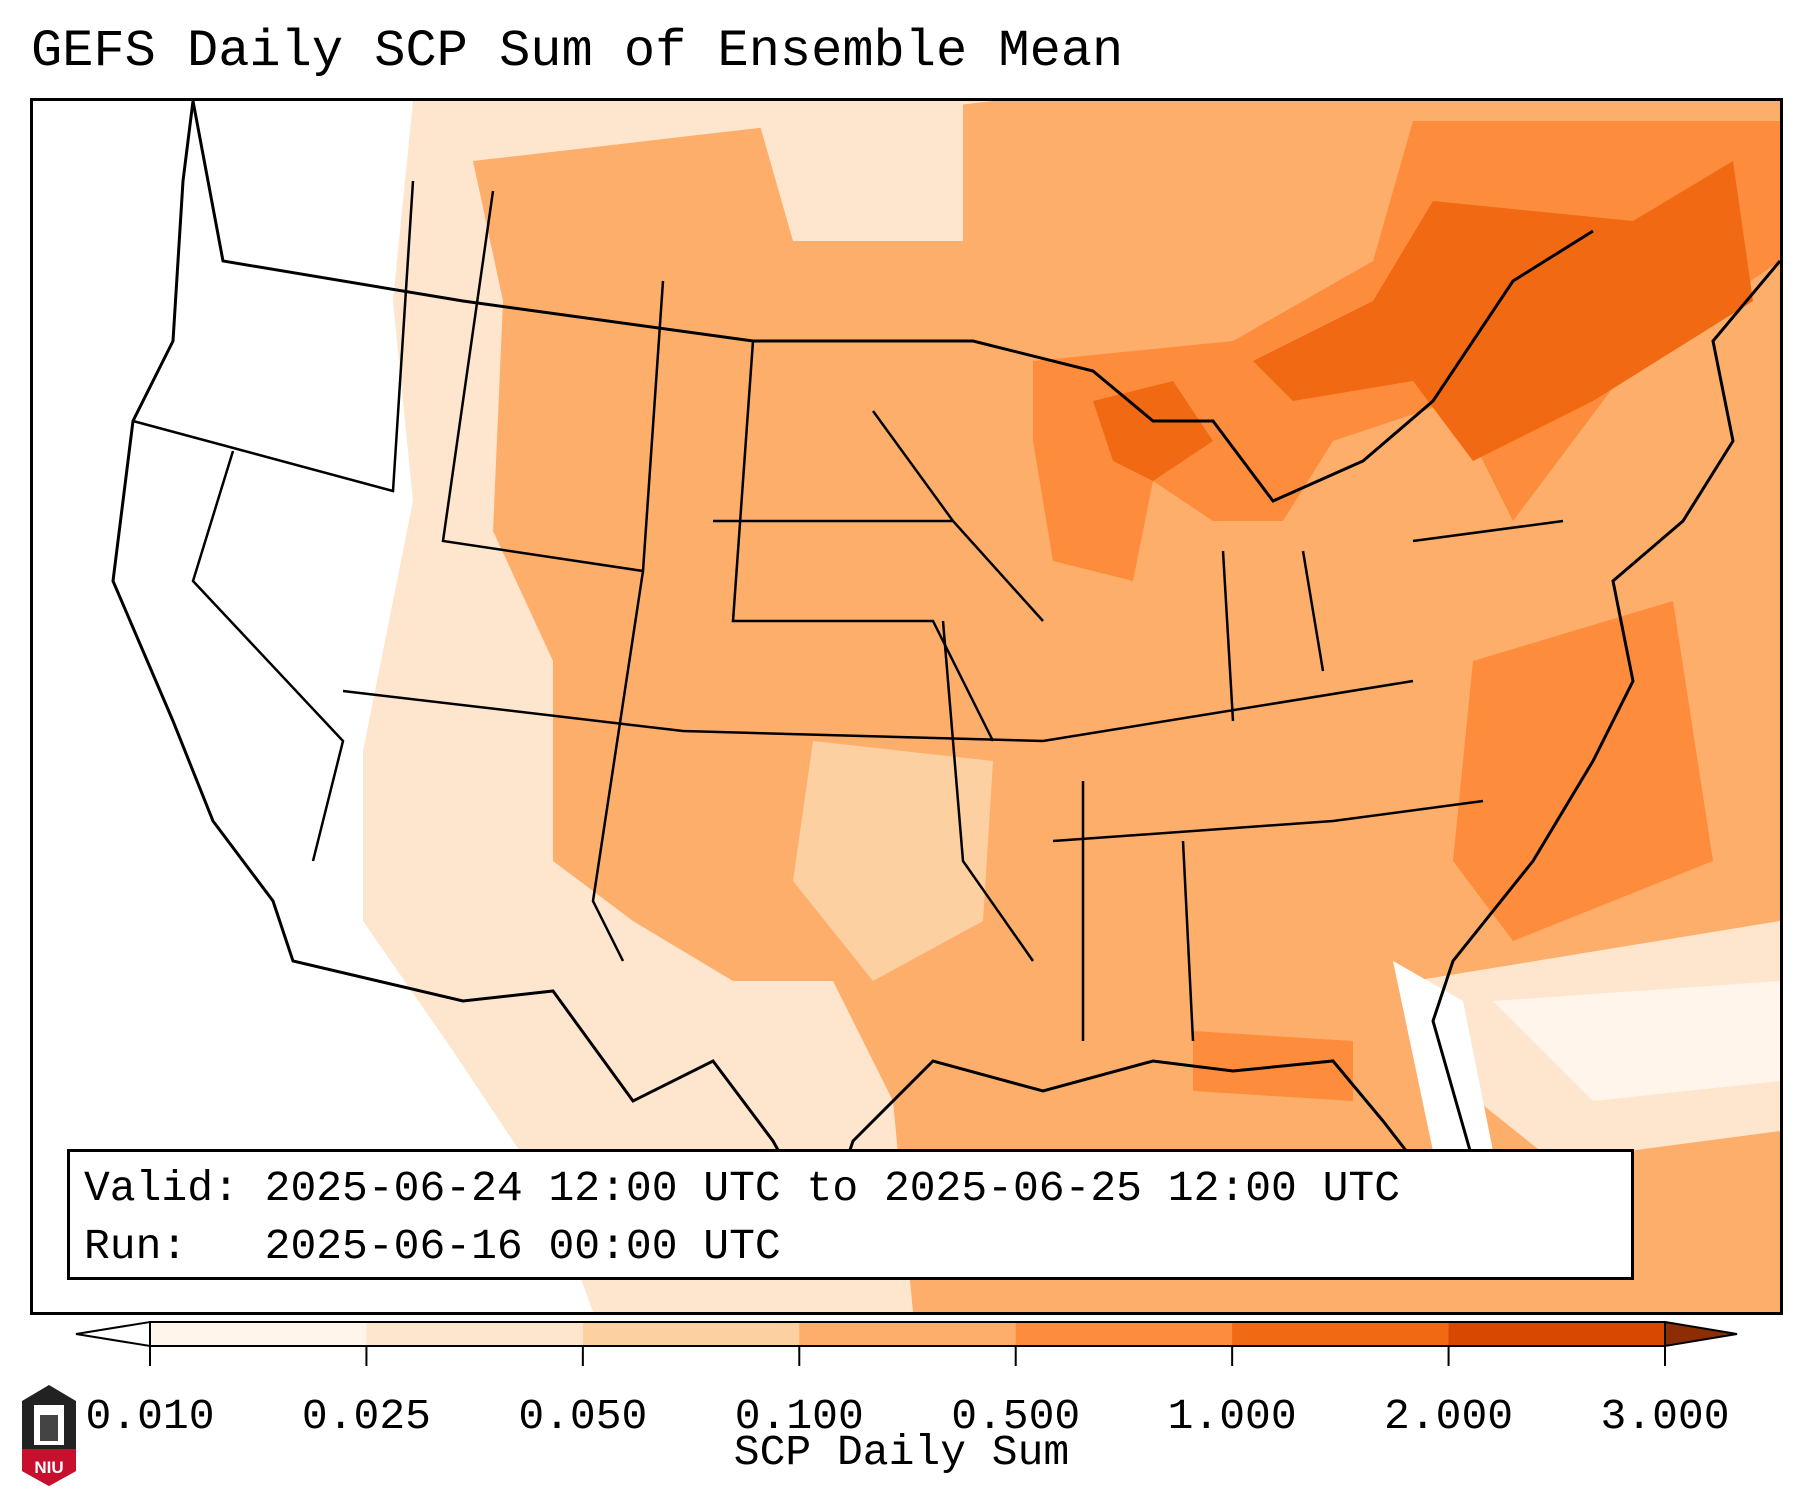  Describe the element at coordinates (1583, 771) in the screenshot. I see `field-elevated-atlantic` at that location.